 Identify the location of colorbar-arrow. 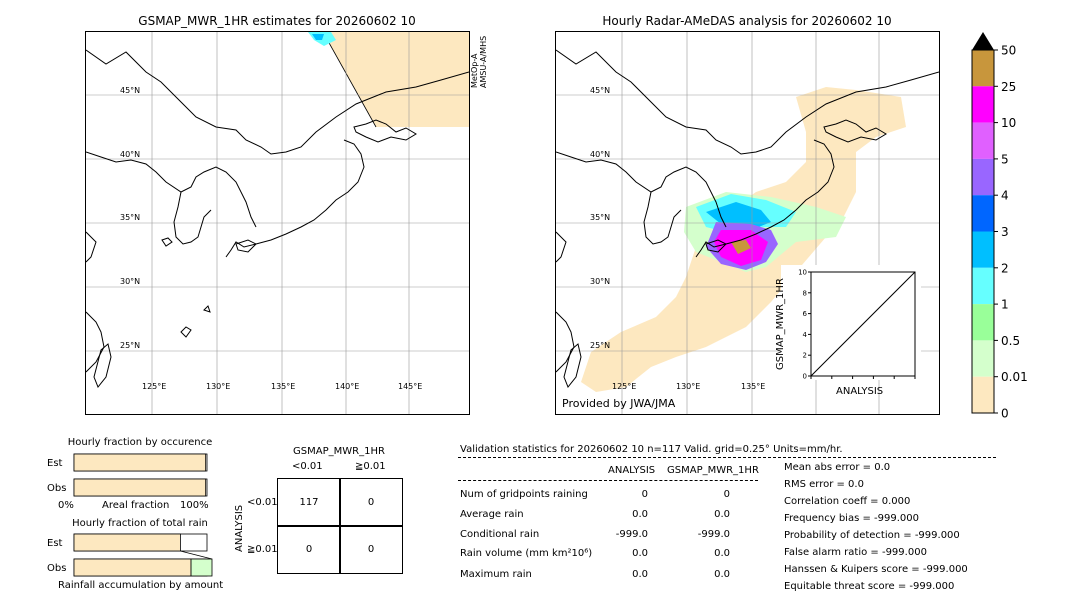
(983, 41).